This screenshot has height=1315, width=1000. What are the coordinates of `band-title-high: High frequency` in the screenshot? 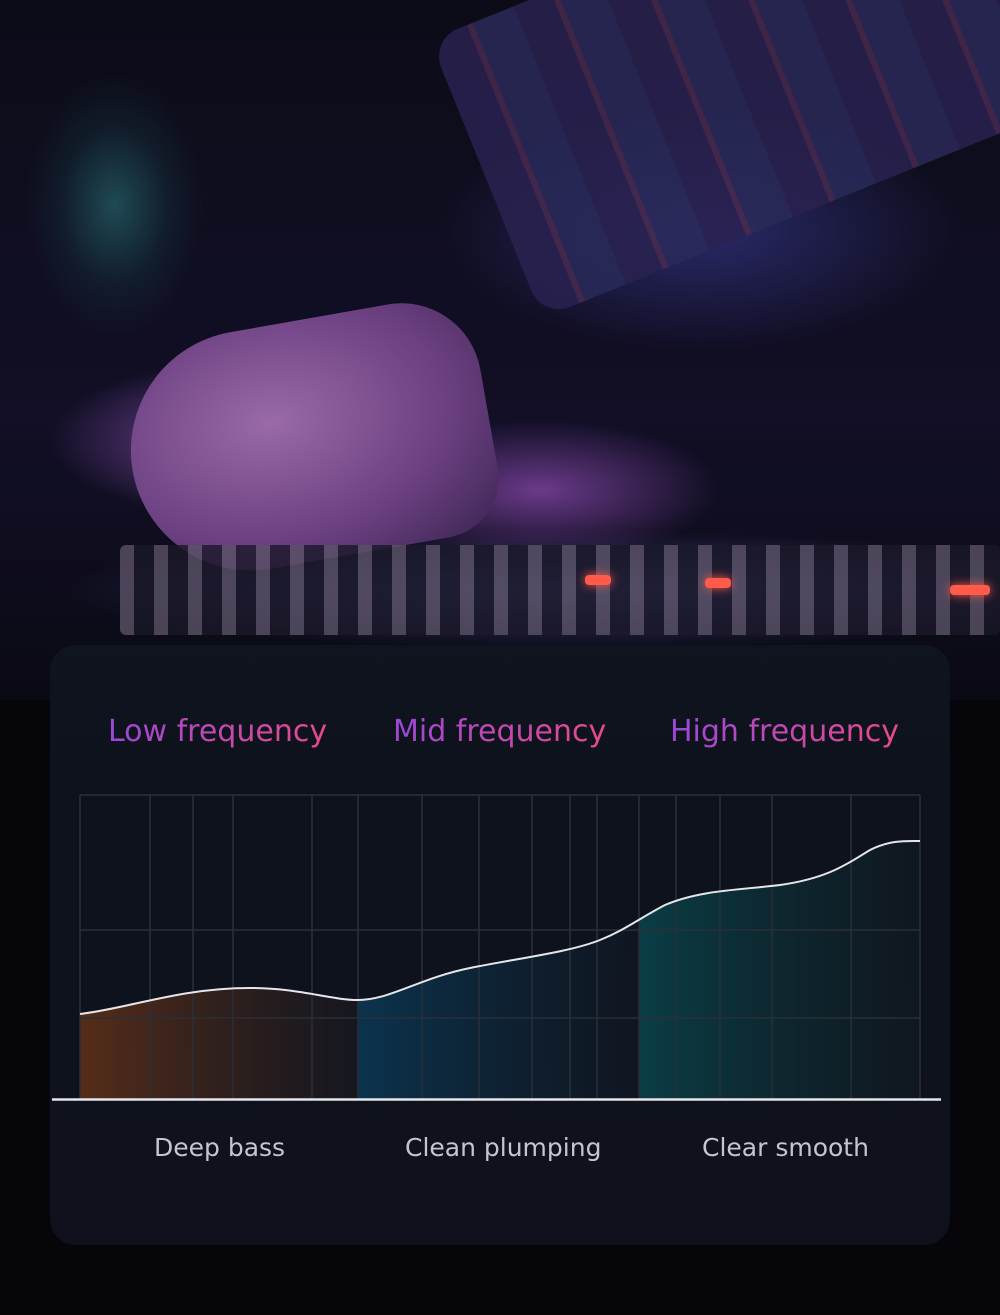 It's located at (784, 731).